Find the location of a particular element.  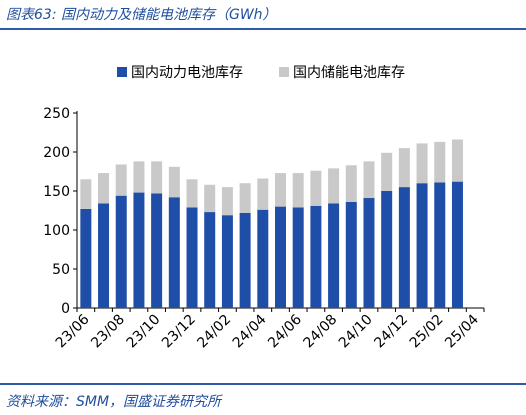

y-tick-label: 100 is located at coordinates (56, 231).